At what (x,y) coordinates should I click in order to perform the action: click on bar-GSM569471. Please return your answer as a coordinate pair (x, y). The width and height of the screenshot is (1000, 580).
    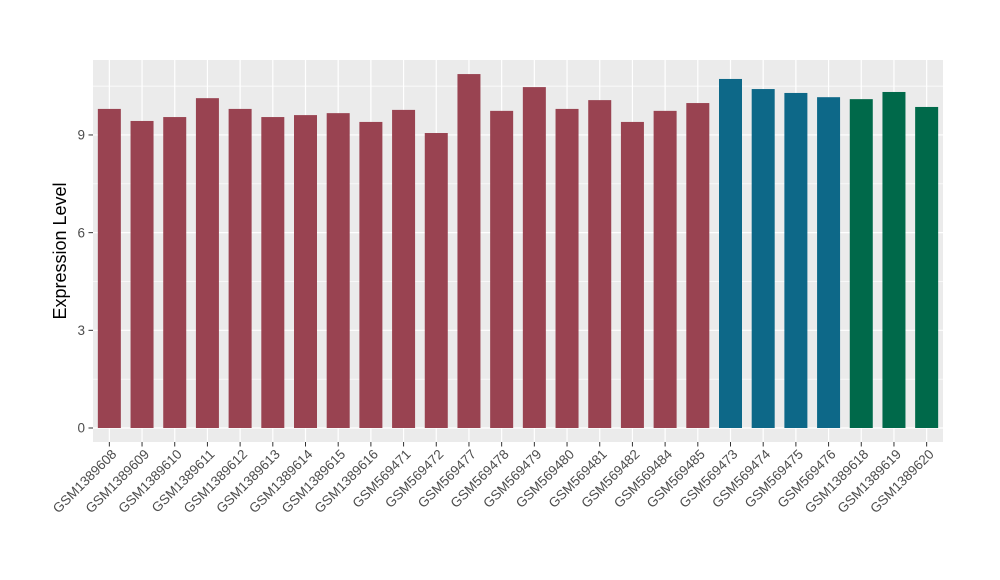
    Looking at the image, I should click on (404, 269).